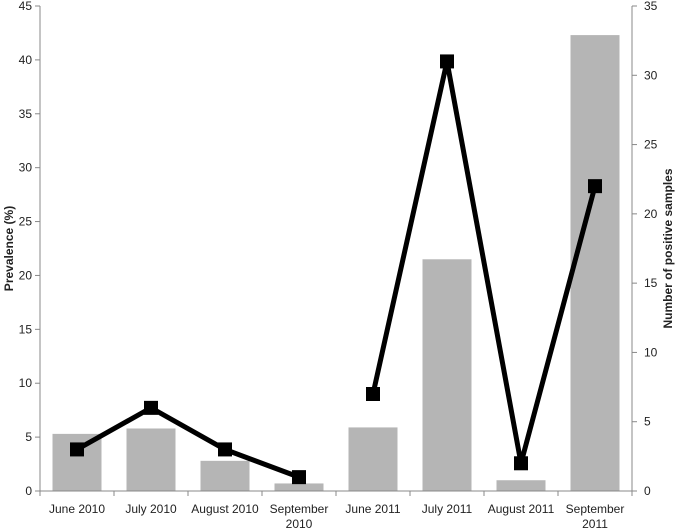 The width and height of the screenshot is (680, 532). I want to click on left-tick-label-8: 40, so click(26, 60).